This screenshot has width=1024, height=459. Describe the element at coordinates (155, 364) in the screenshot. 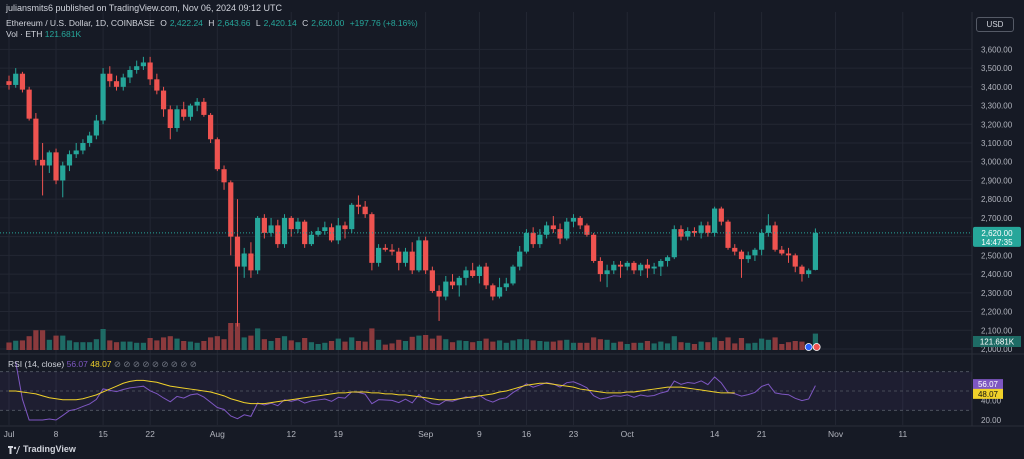

I see `rsi-settings-icons: ⊘ ⊘ ⊘ ⊘ ⊘ ⊘ ⊘ ⊘ ⊘` at that location.